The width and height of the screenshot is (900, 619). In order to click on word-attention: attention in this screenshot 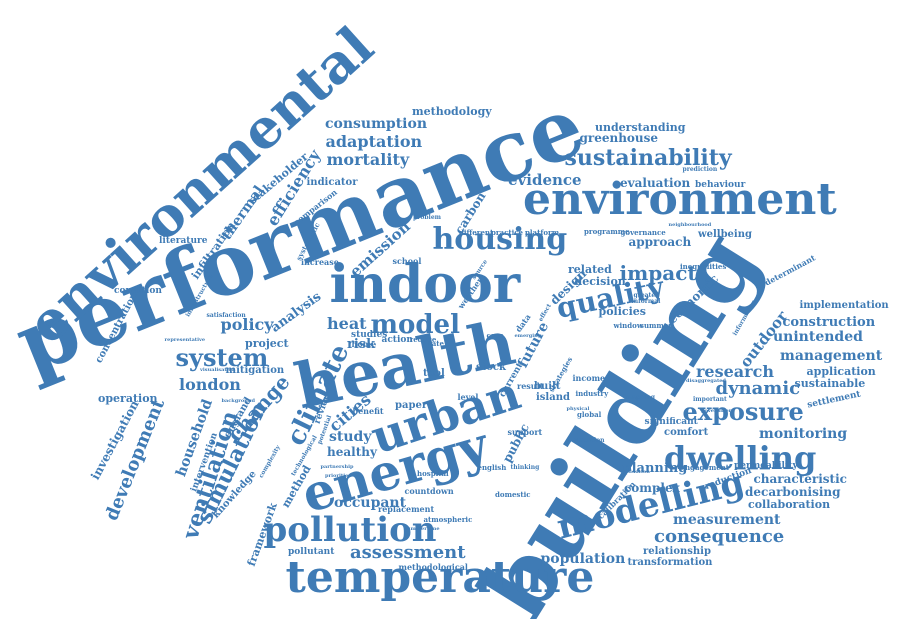, I will do `click(589, 440)`.